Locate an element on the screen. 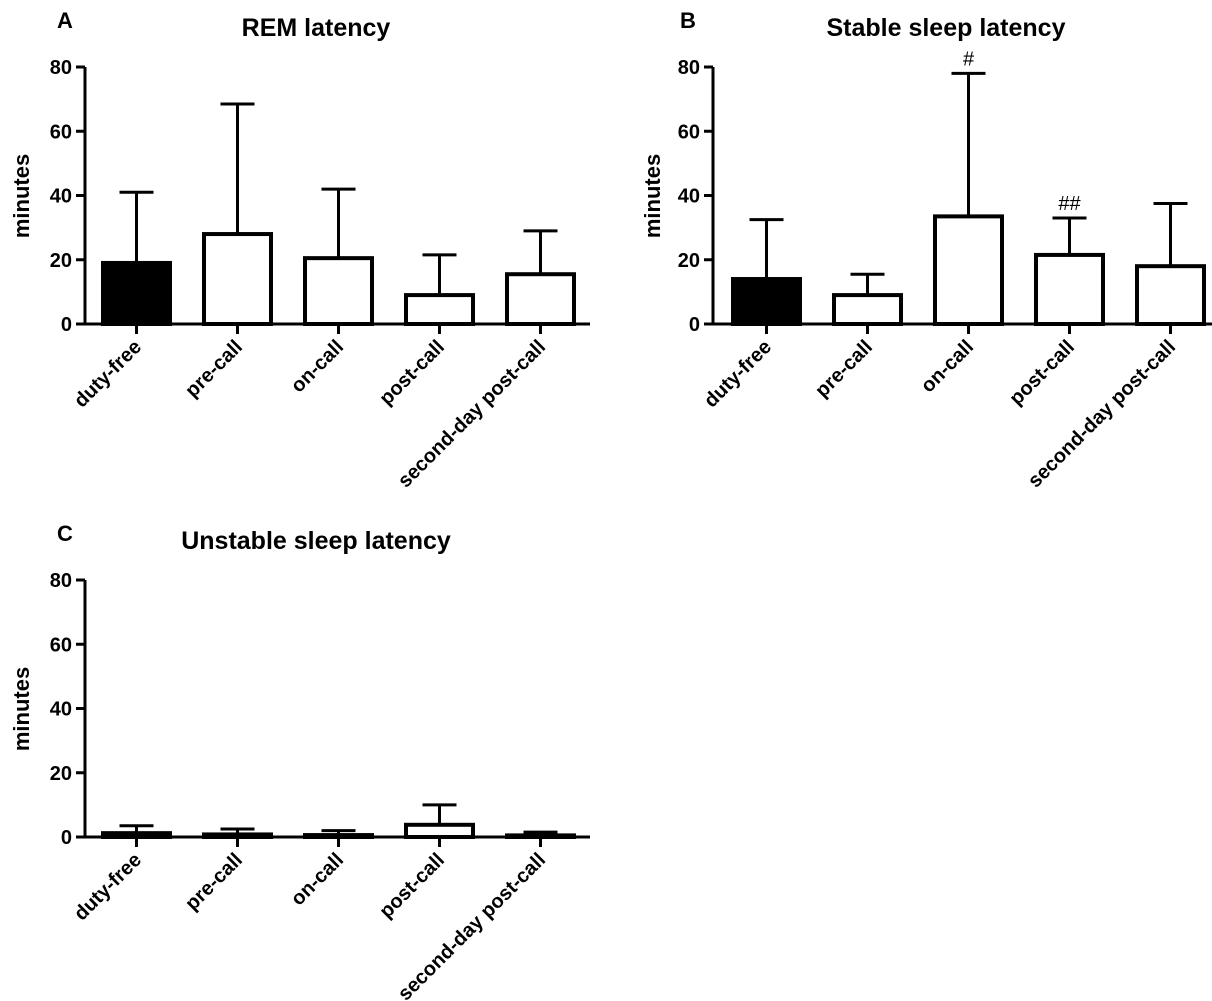  panel-letter: C is located at coordinates (65, 533).